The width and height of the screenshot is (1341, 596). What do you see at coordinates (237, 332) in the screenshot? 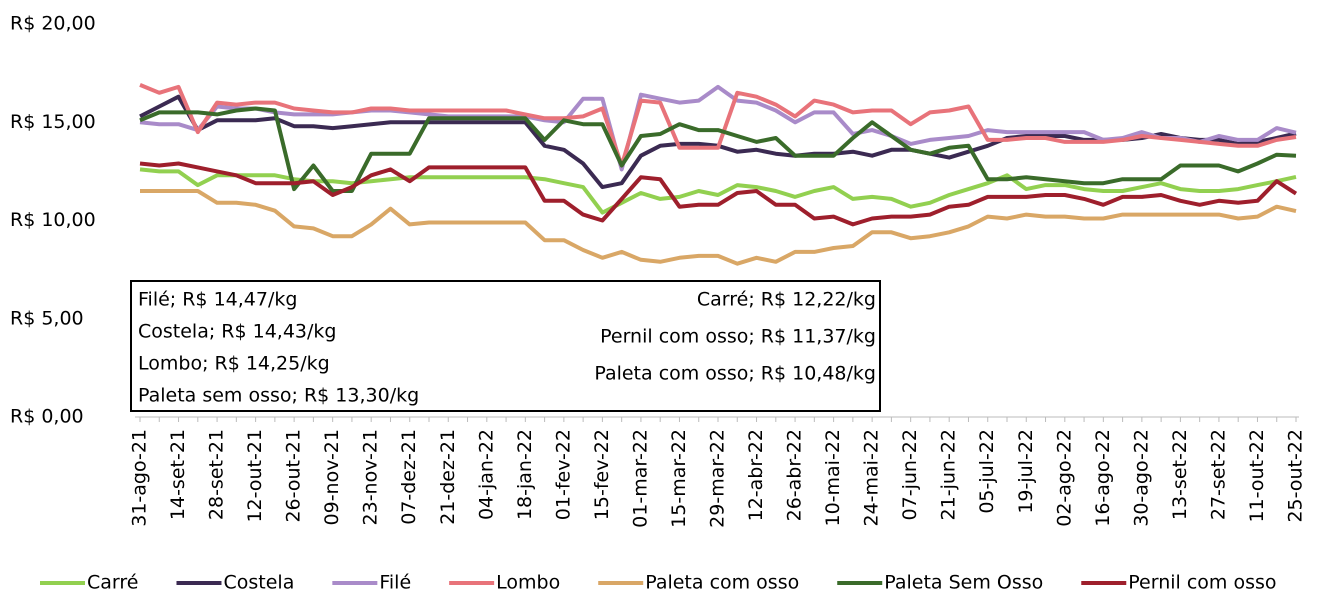
I see `annotation-text: Costela; R$ 14,43/kg` at bounding box center [237, 332].